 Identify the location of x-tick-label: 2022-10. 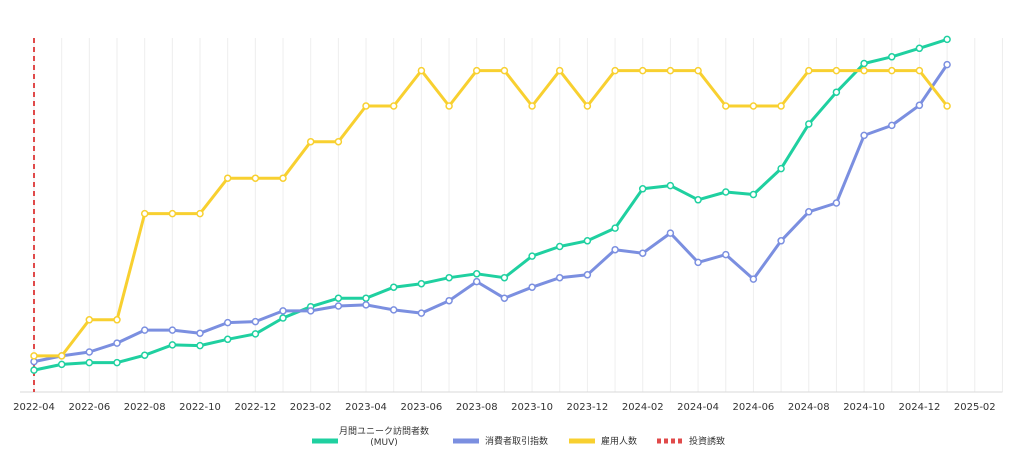
(200, 407).